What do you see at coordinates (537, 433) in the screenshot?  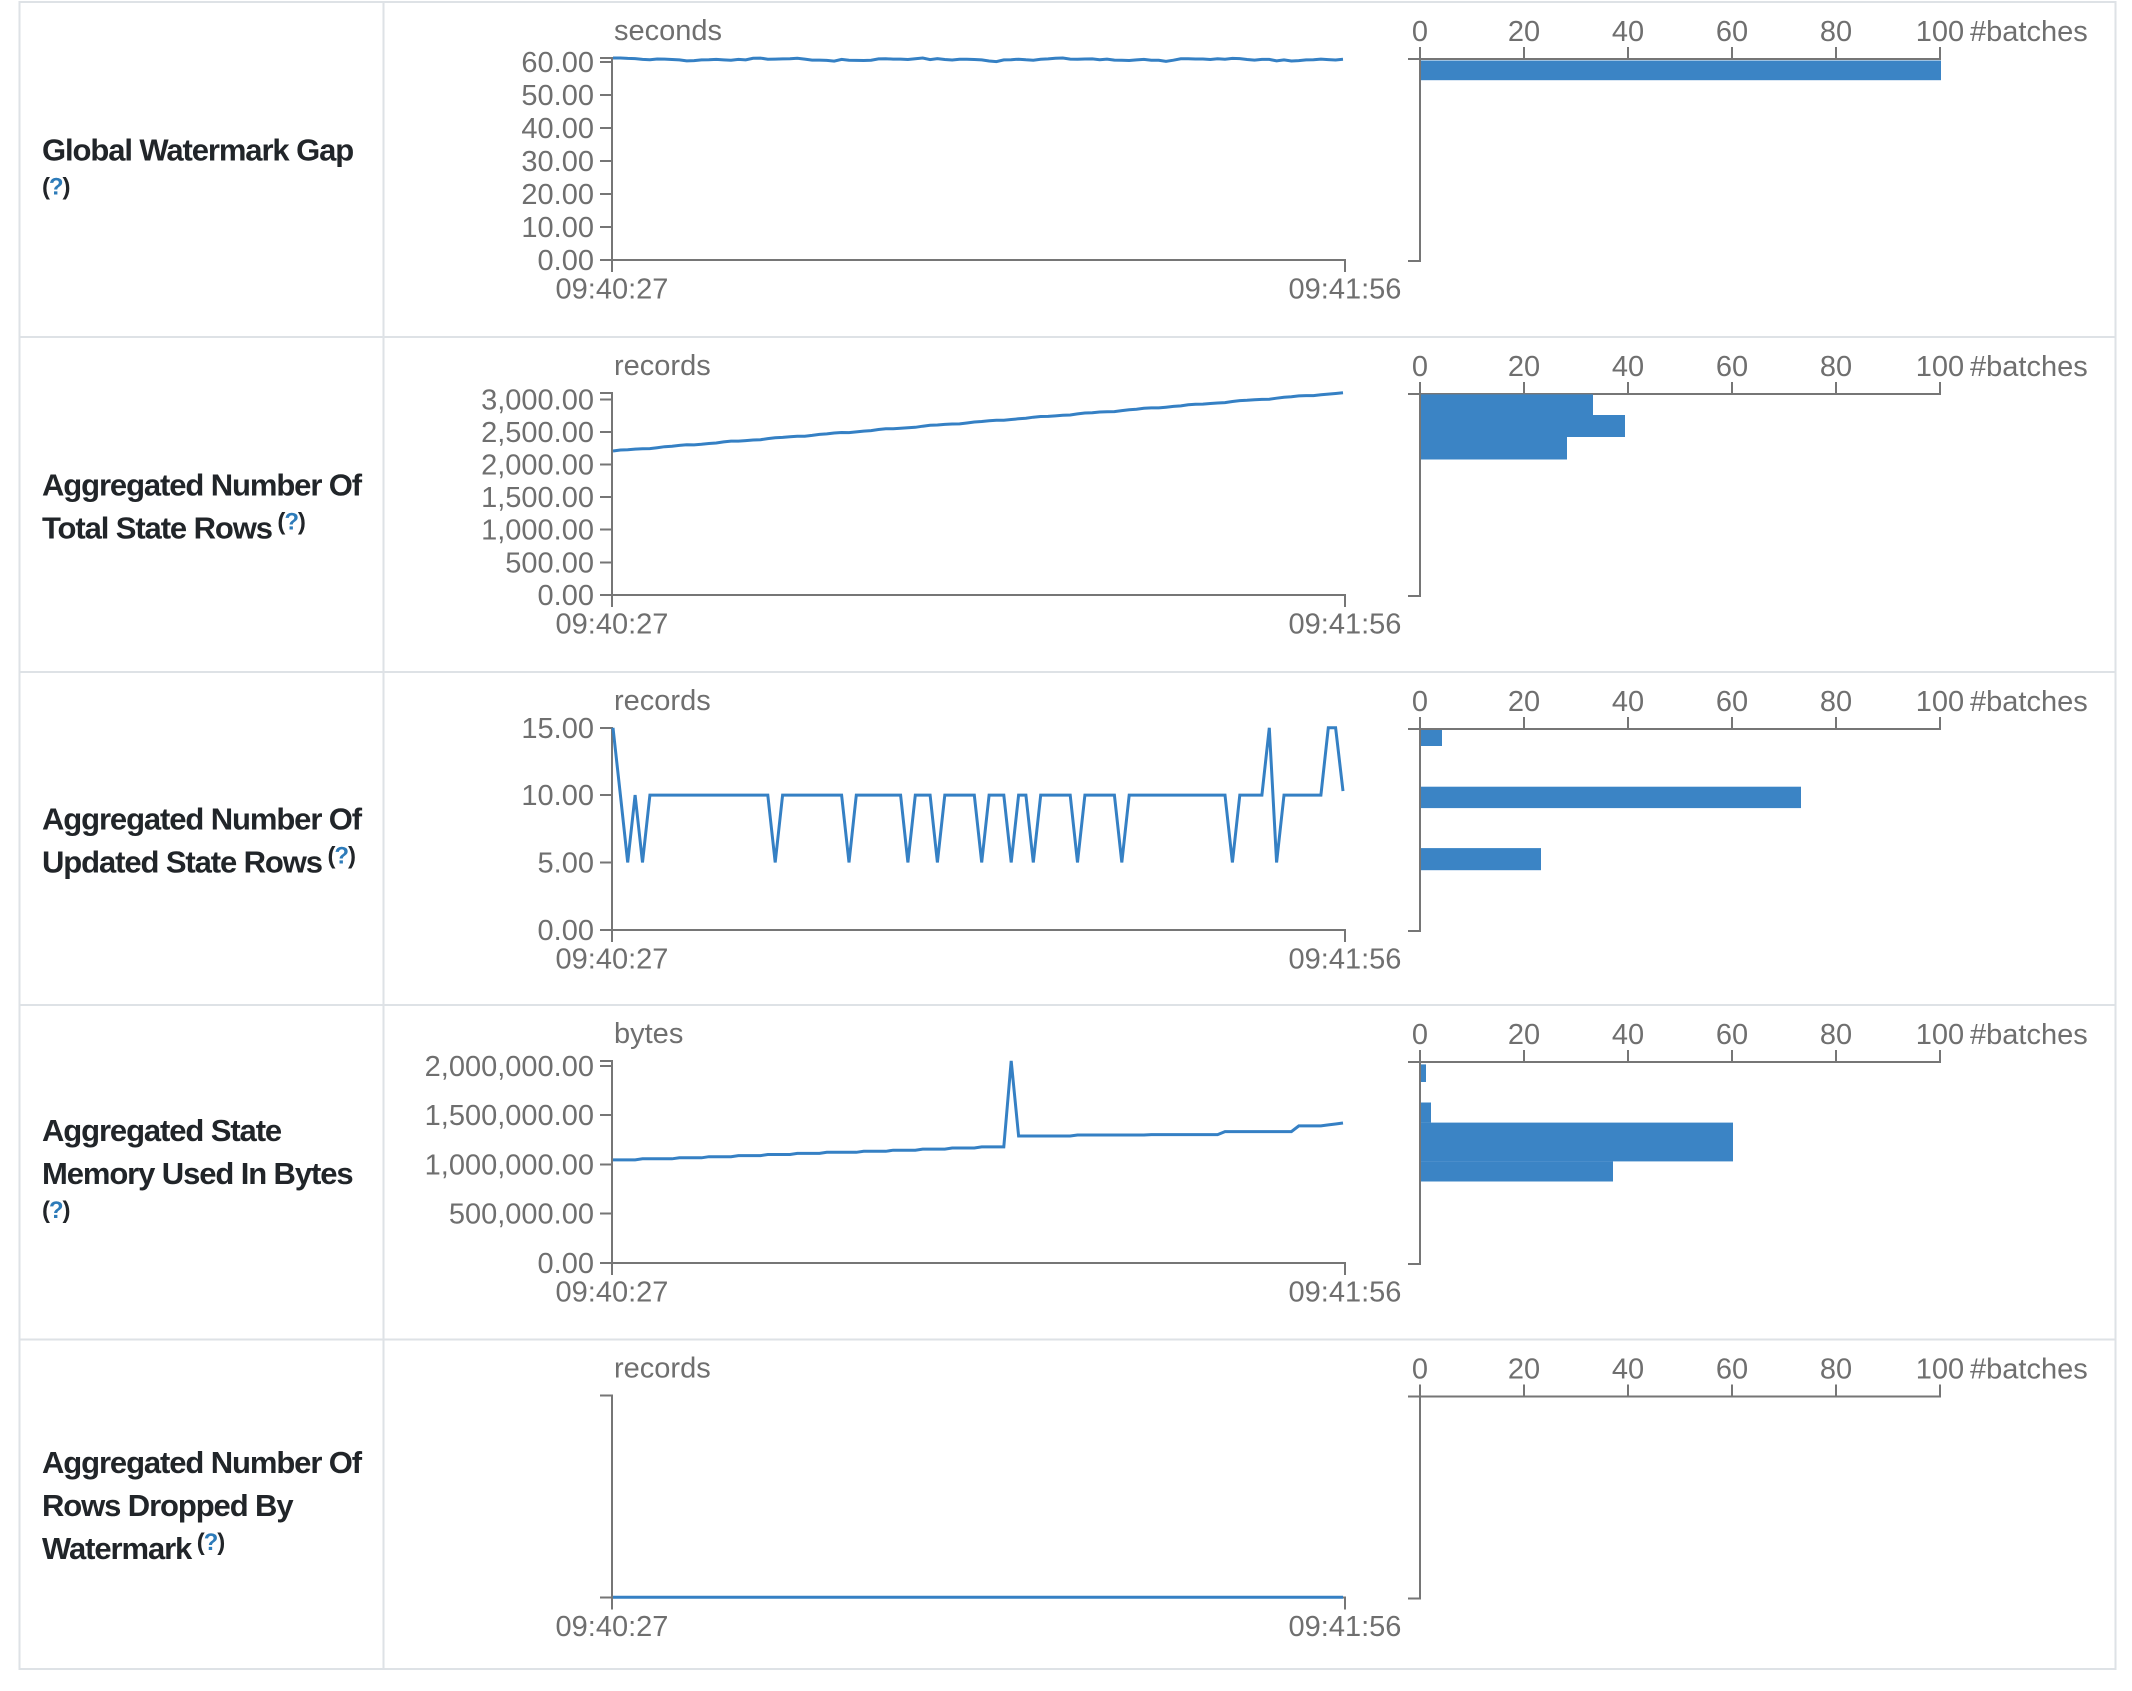 I see `svg-text: 2,500.00` at bounding box center [537, 433].